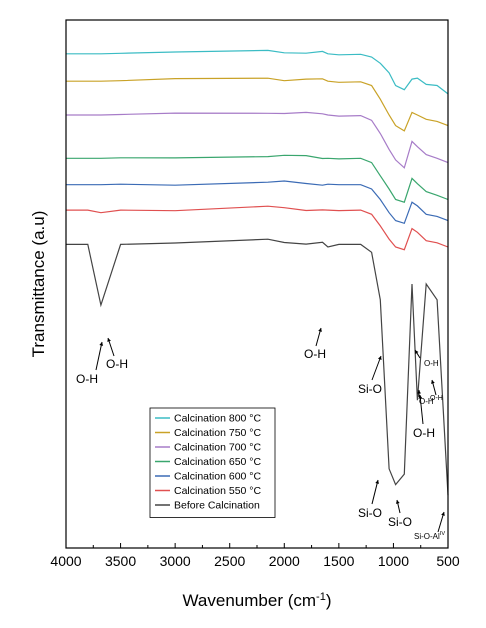 The width and height of the screenshot is (486, 628). I want to click on legend-label-3: Calcination 650 °C, so click(217, 462).